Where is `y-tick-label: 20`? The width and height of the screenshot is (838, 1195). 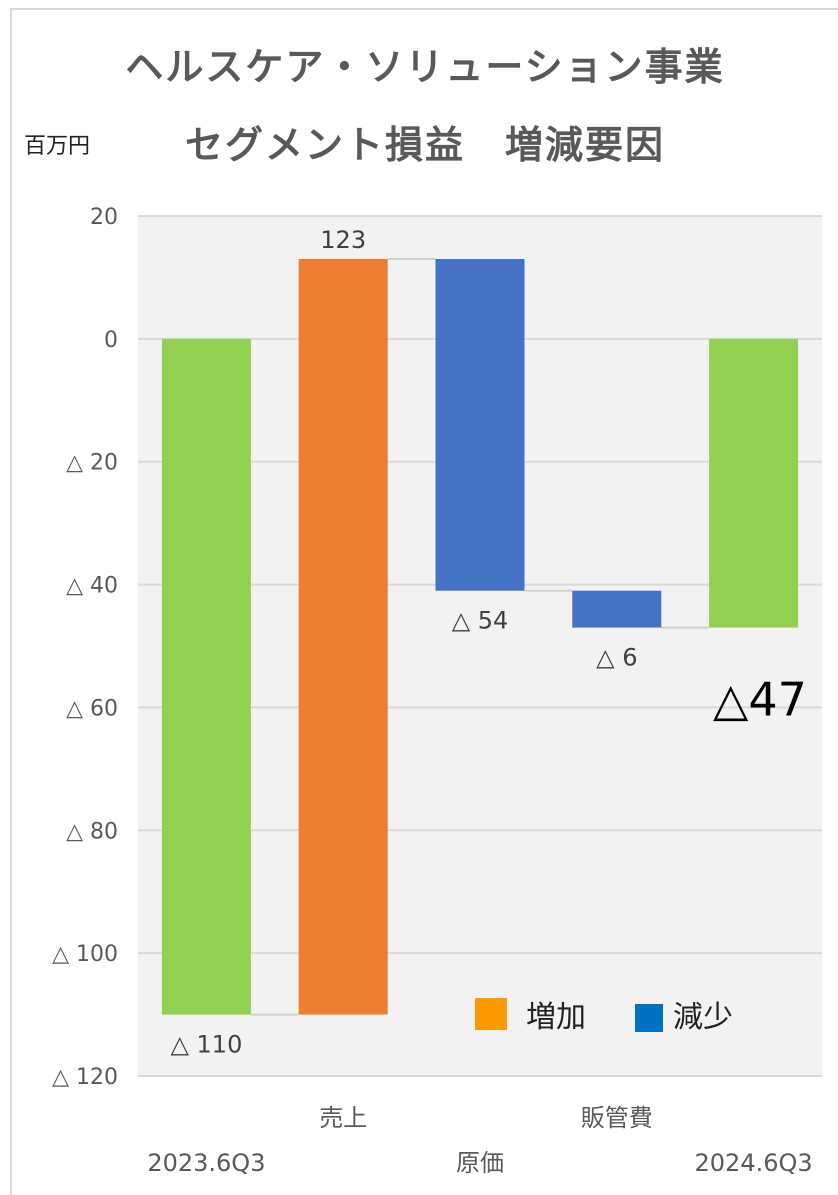 y-tick-label: 20 is located at coordinates (104, 217).